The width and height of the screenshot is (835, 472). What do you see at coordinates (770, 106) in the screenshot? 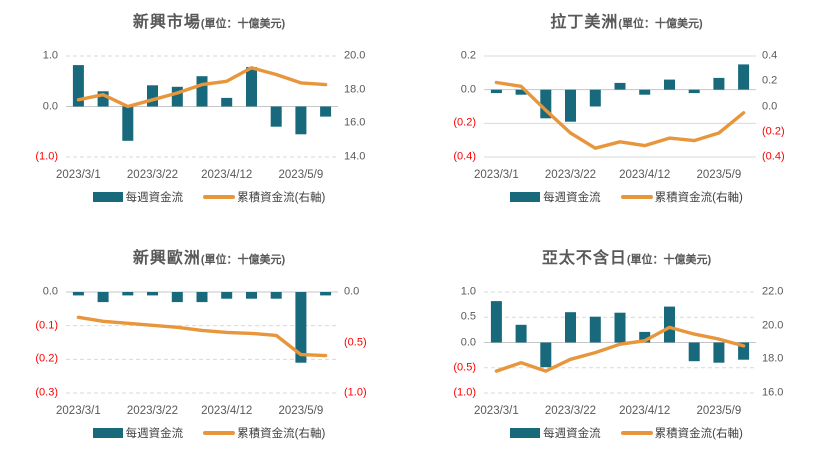
I see `right-axis-tick-label: 0.0` at bounding box center [770, 106].